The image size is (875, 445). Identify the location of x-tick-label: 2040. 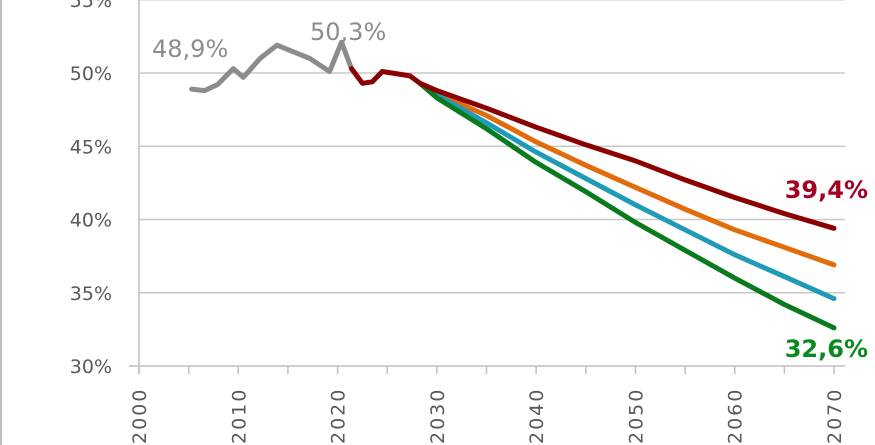
(537, 416).